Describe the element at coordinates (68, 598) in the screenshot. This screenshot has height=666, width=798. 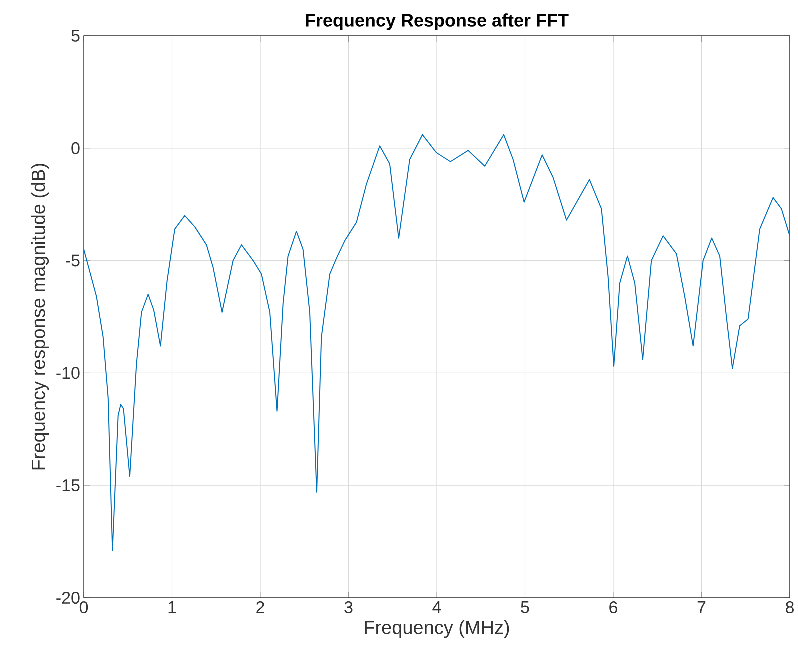
I see `y-tick-label: -20` at that location.